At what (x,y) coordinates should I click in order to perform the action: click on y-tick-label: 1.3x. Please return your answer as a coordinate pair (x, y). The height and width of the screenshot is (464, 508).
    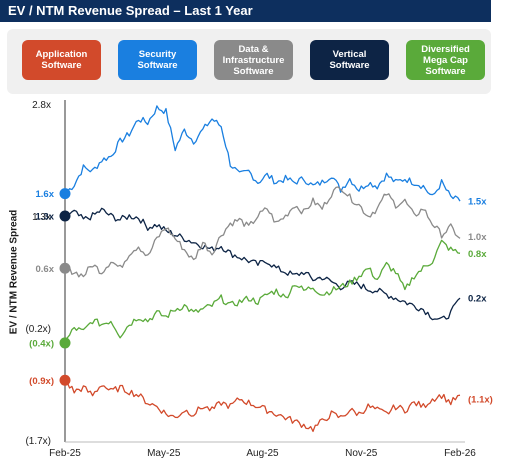
    Looking at the image, I should click on (41, 217).